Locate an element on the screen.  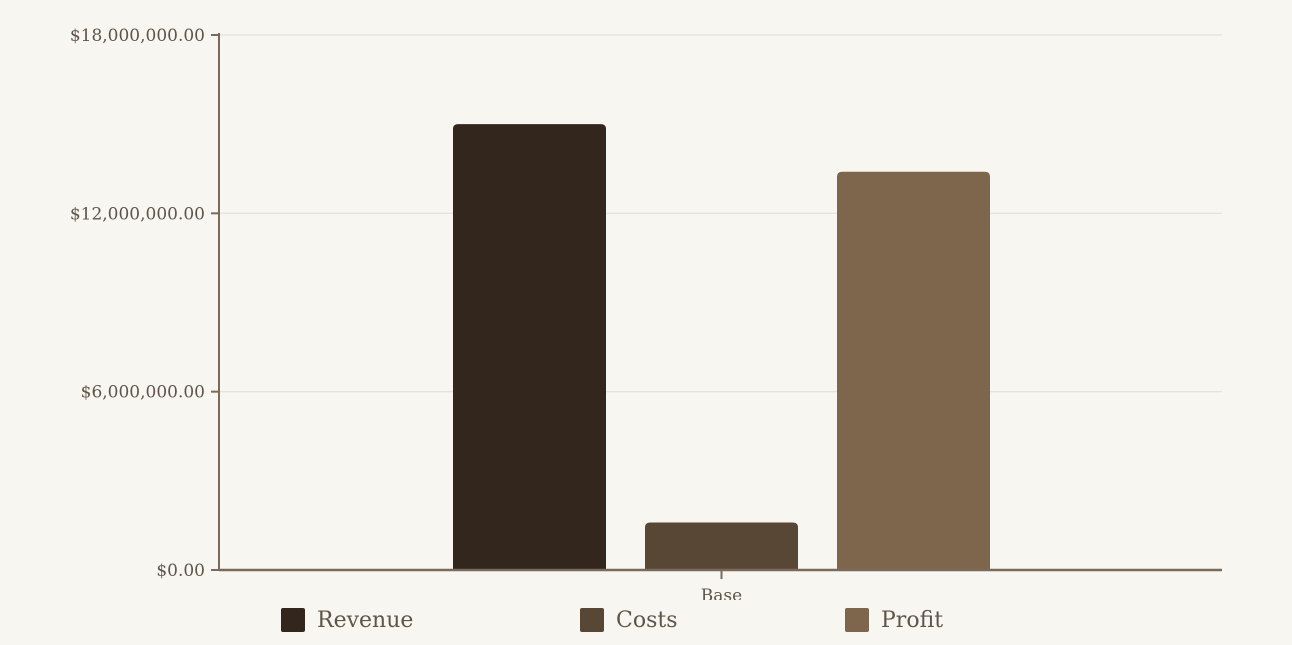
legend-item-profit: Profit is located at coordinates (894, 620).